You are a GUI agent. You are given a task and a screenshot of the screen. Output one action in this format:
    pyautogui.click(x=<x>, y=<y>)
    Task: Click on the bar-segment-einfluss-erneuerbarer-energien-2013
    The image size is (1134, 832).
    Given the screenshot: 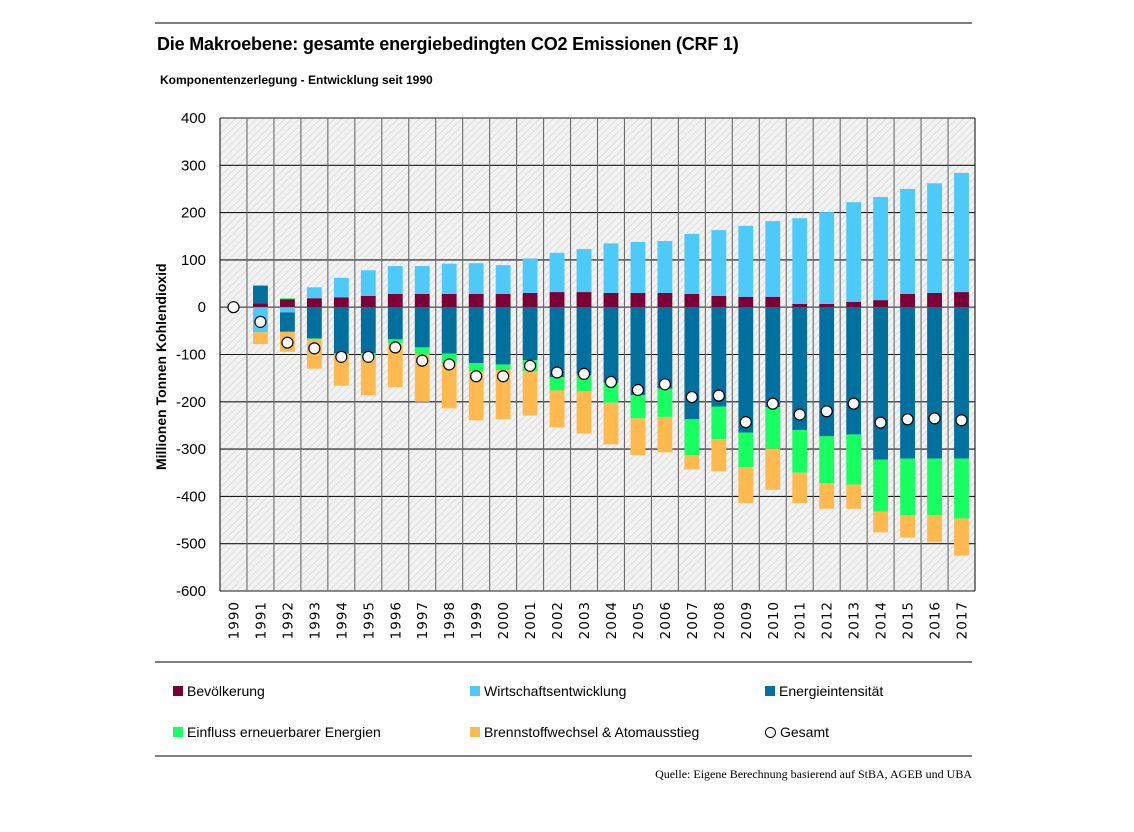 What is the action you would take?
    pyautogui.click(x=854, y=459)
    